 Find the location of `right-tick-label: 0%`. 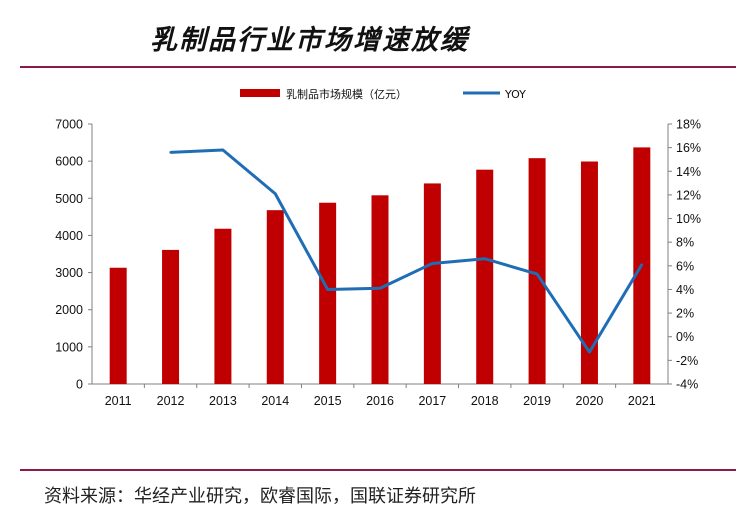

right-tick-label: 0% is located at coordinates (685, 337).